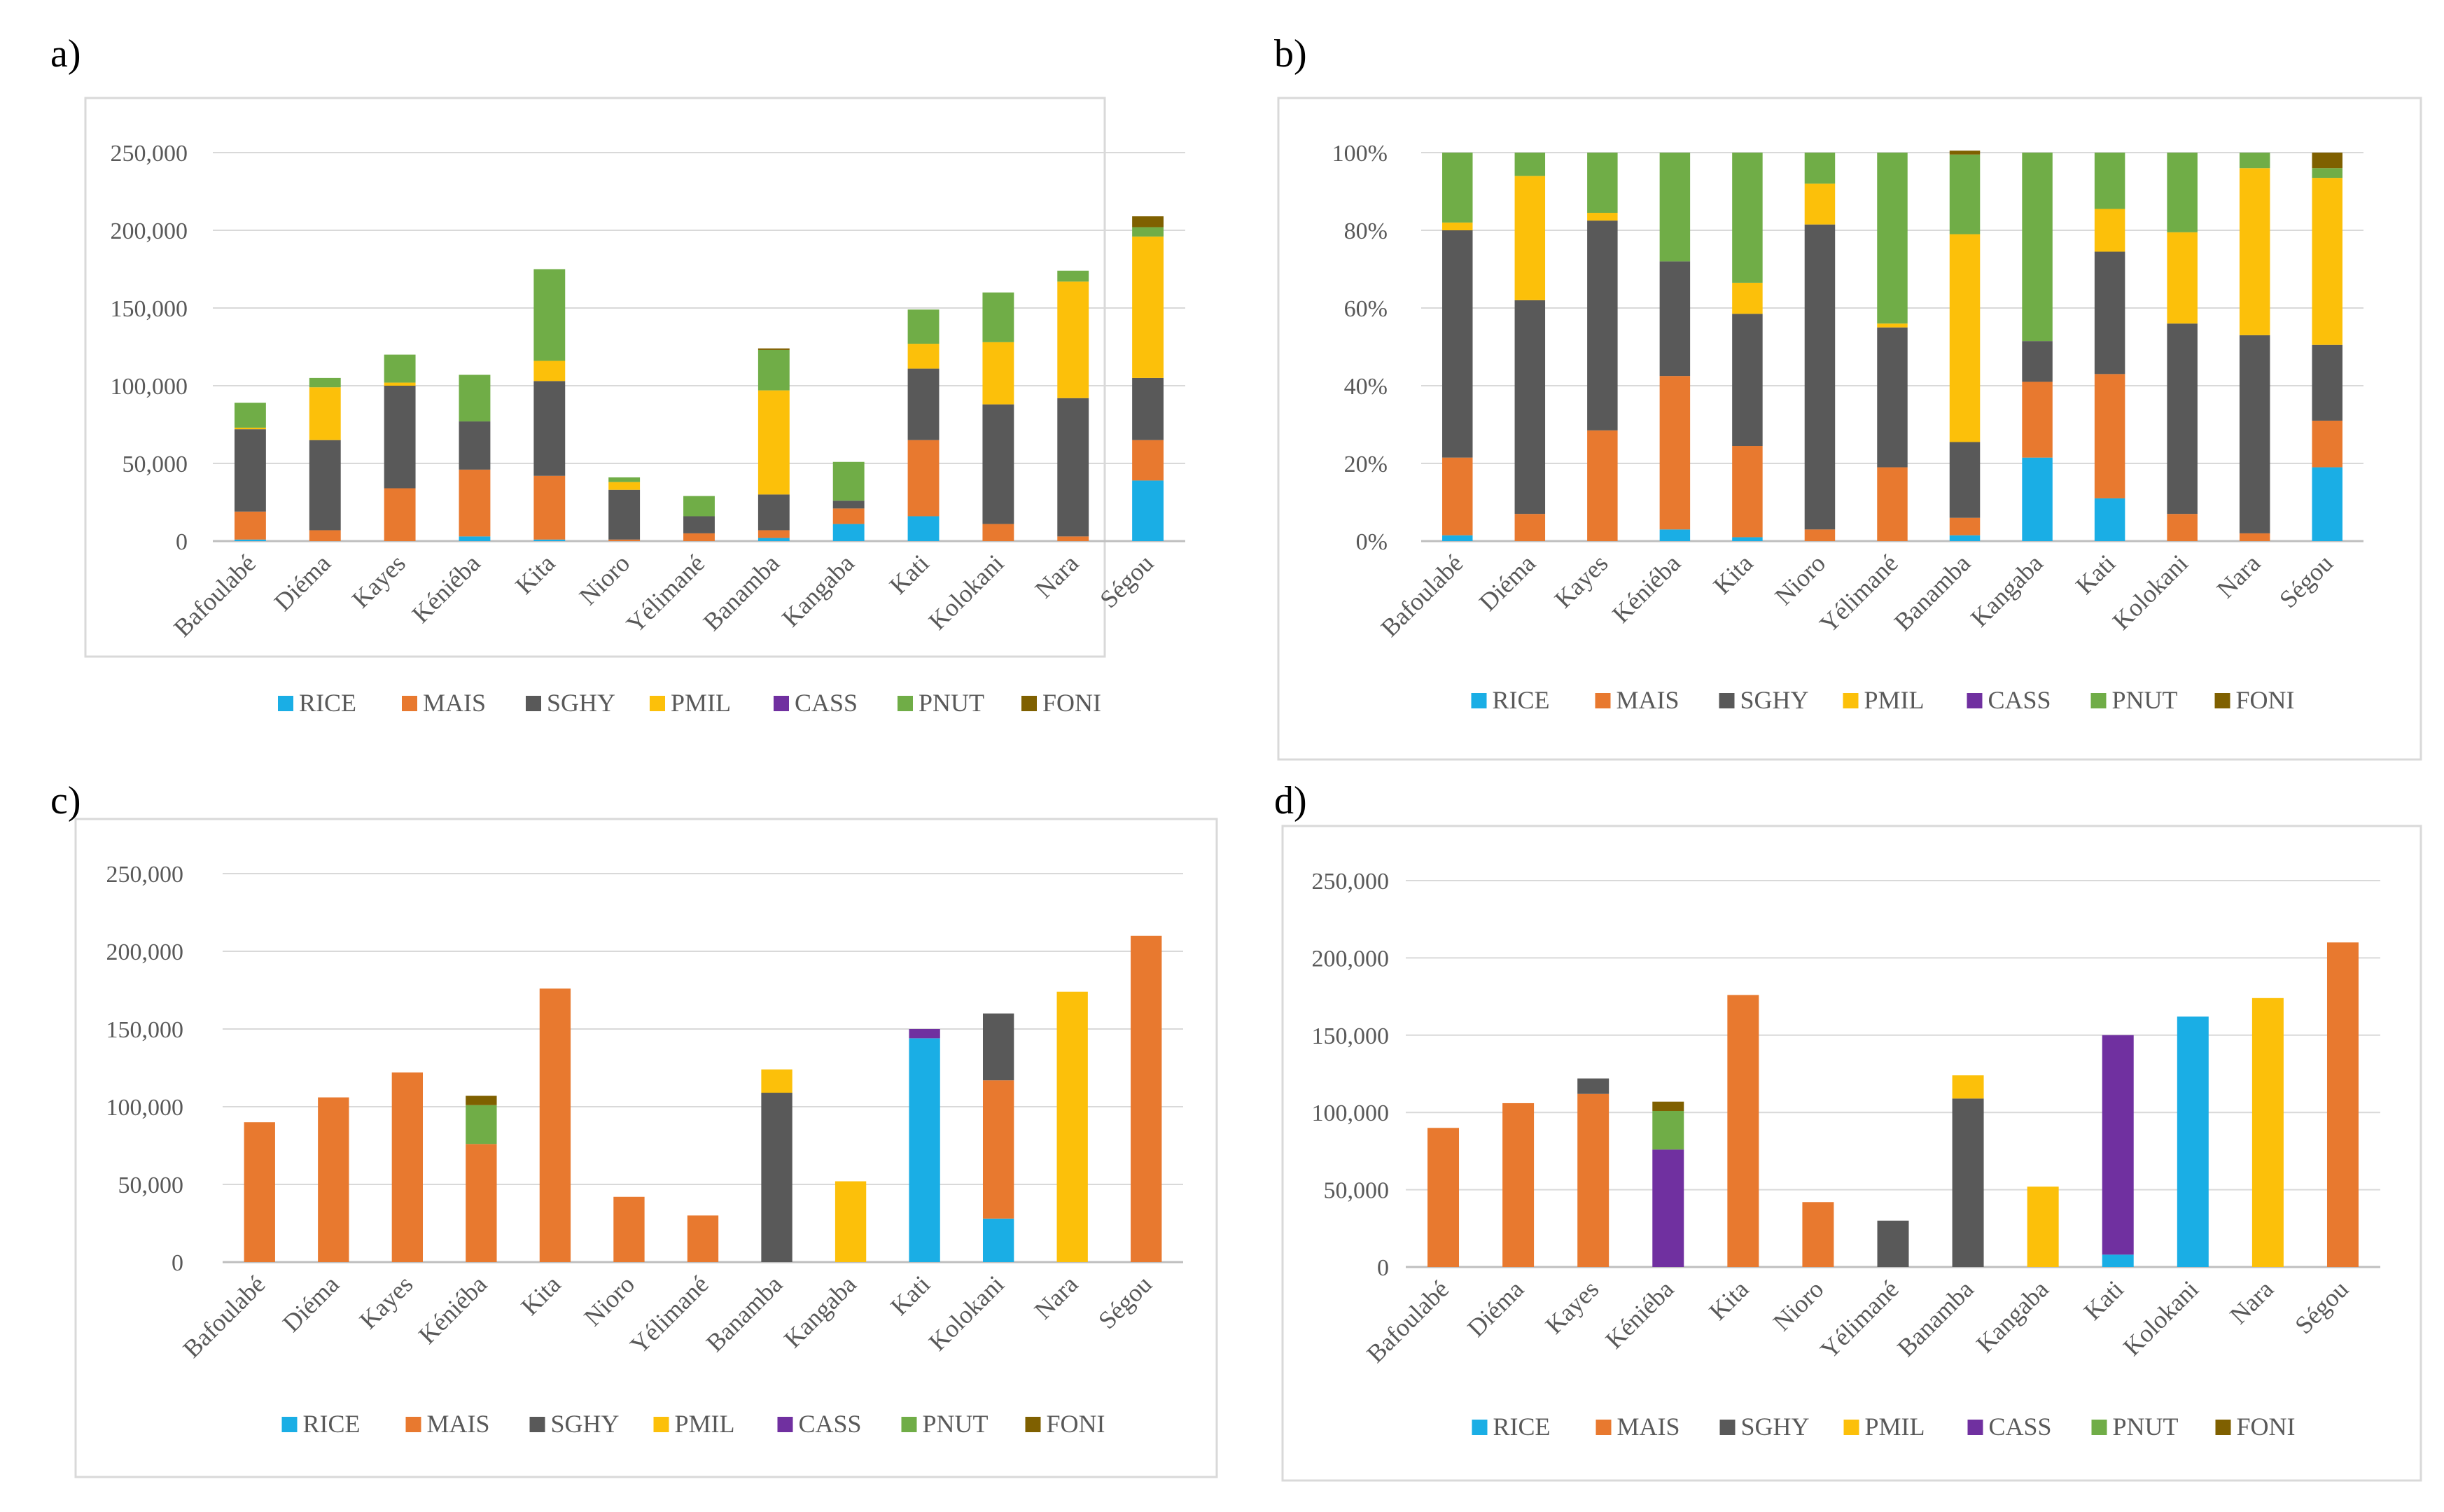  What do you see at coordinates (549, 540) in the screenshot?
I see `bar-segment-rice-kita` at bounding box center [549, 540].